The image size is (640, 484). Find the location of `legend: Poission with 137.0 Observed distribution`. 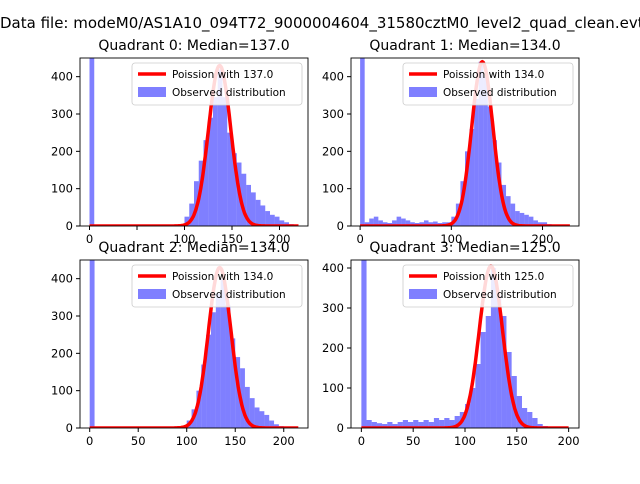

legend: Poission with 137.0 Observed distribution is located at coordinates (217, 84).